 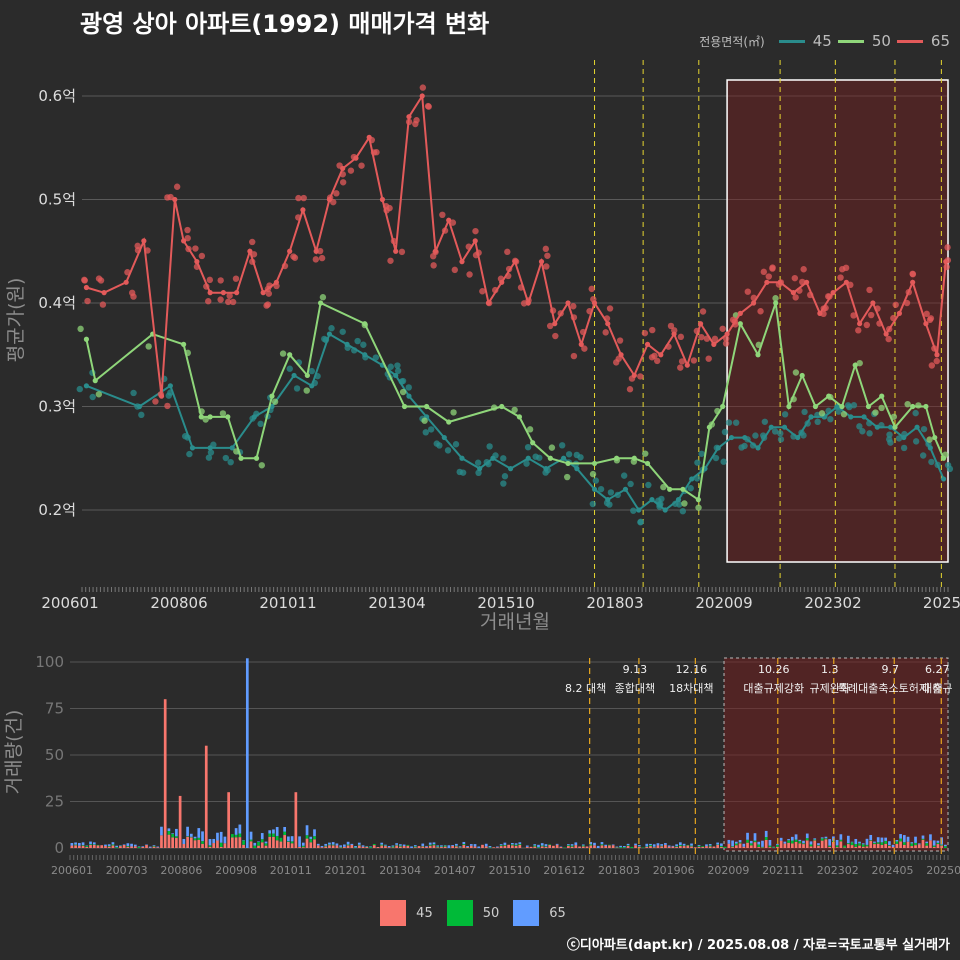 What do you see at coordinates (881, 41) in the screenshot?
I see `legend-label-50: 50` at bounding box center [881, 41].